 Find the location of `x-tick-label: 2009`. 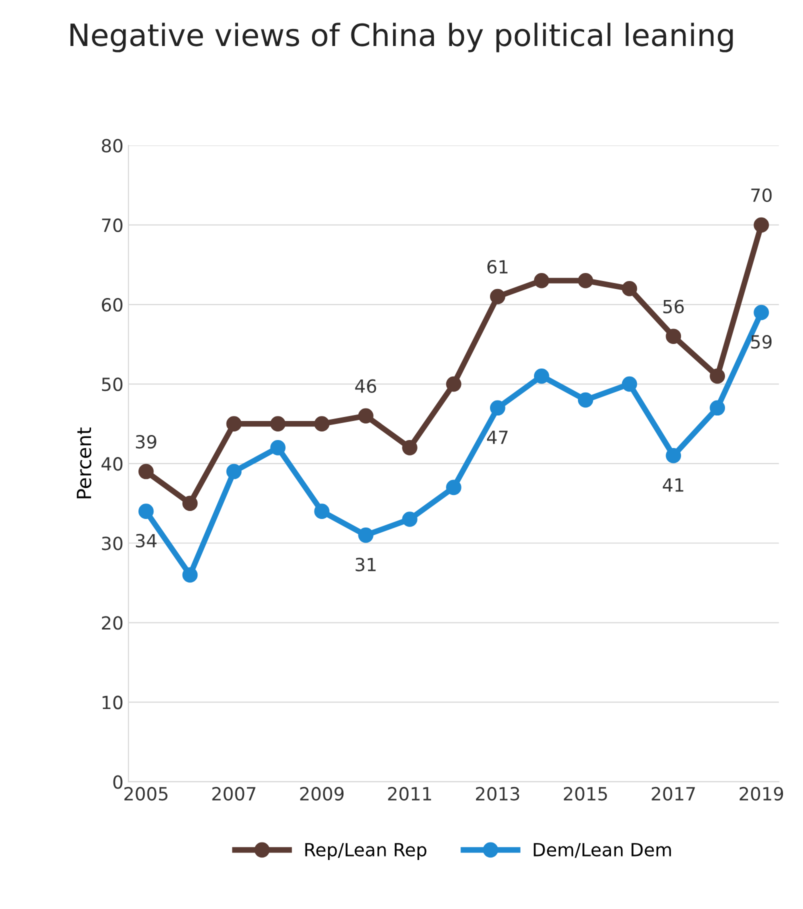

x-tick-label: 2009 is located at coordinates (322, 793).